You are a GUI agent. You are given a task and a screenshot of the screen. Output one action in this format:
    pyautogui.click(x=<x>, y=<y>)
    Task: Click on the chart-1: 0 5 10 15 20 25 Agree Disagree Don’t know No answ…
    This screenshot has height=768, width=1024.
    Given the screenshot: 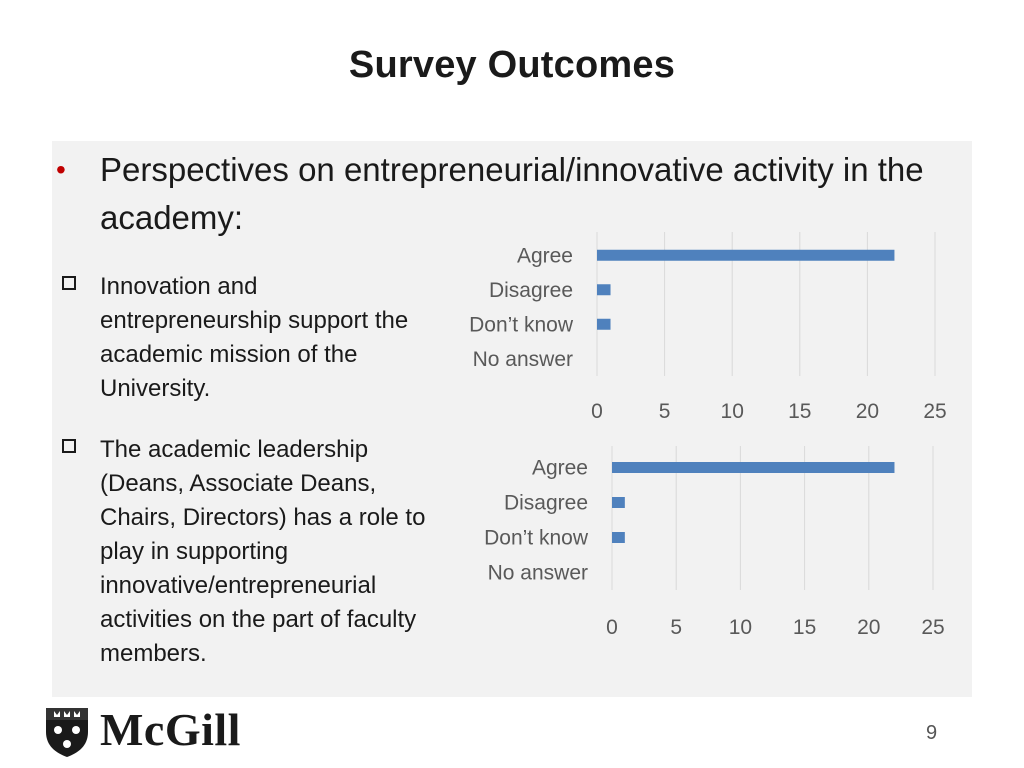 What is the action you would take?
    pyautogui.click(x=708, y=327)
    